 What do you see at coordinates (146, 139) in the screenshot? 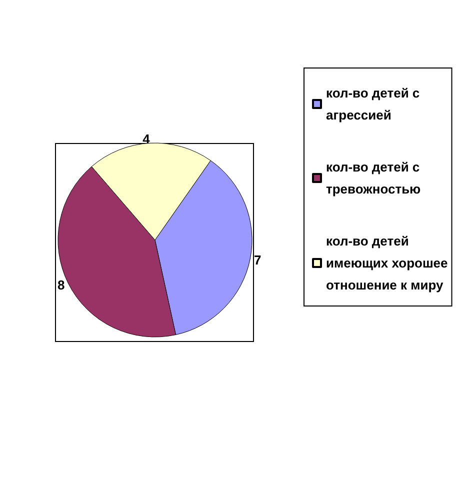
I see `data-label: 4` at bounding box center [146, 139].